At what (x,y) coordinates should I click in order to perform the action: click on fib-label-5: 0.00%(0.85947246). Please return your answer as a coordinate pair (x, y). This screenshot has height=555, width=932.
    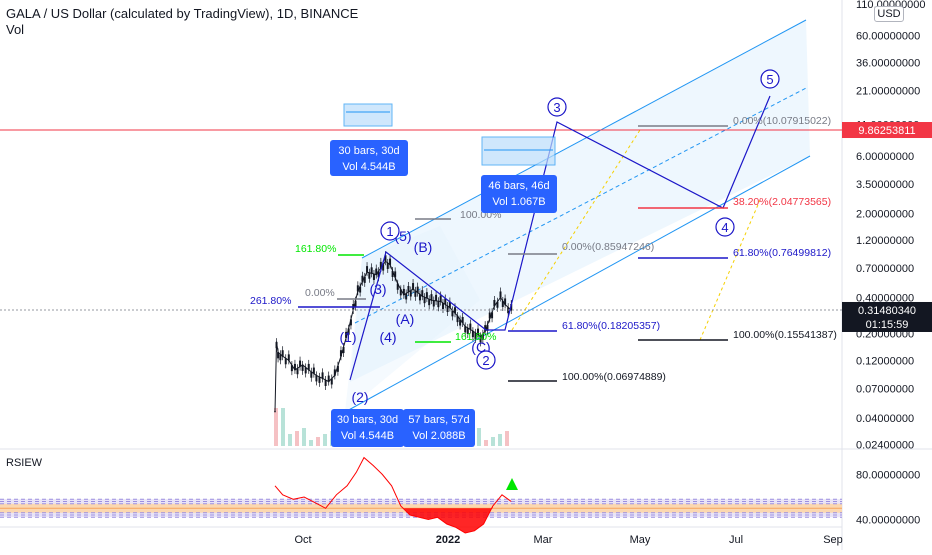
    Looking at the image, I should click on (608, 247).